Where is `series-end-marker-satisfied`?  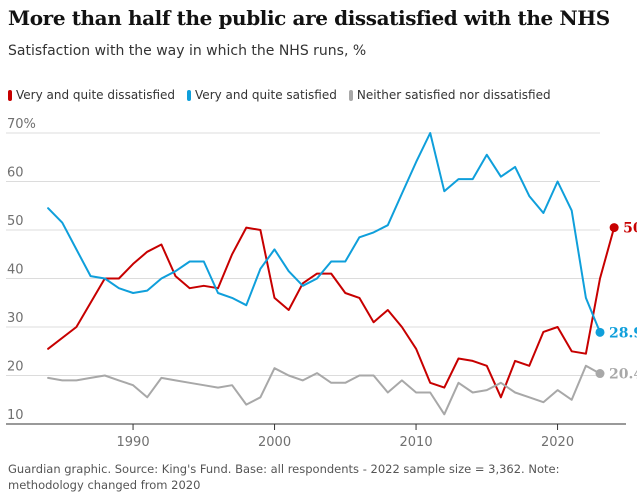 series-end-marker-satisfied is located at coordinates (600, 332).